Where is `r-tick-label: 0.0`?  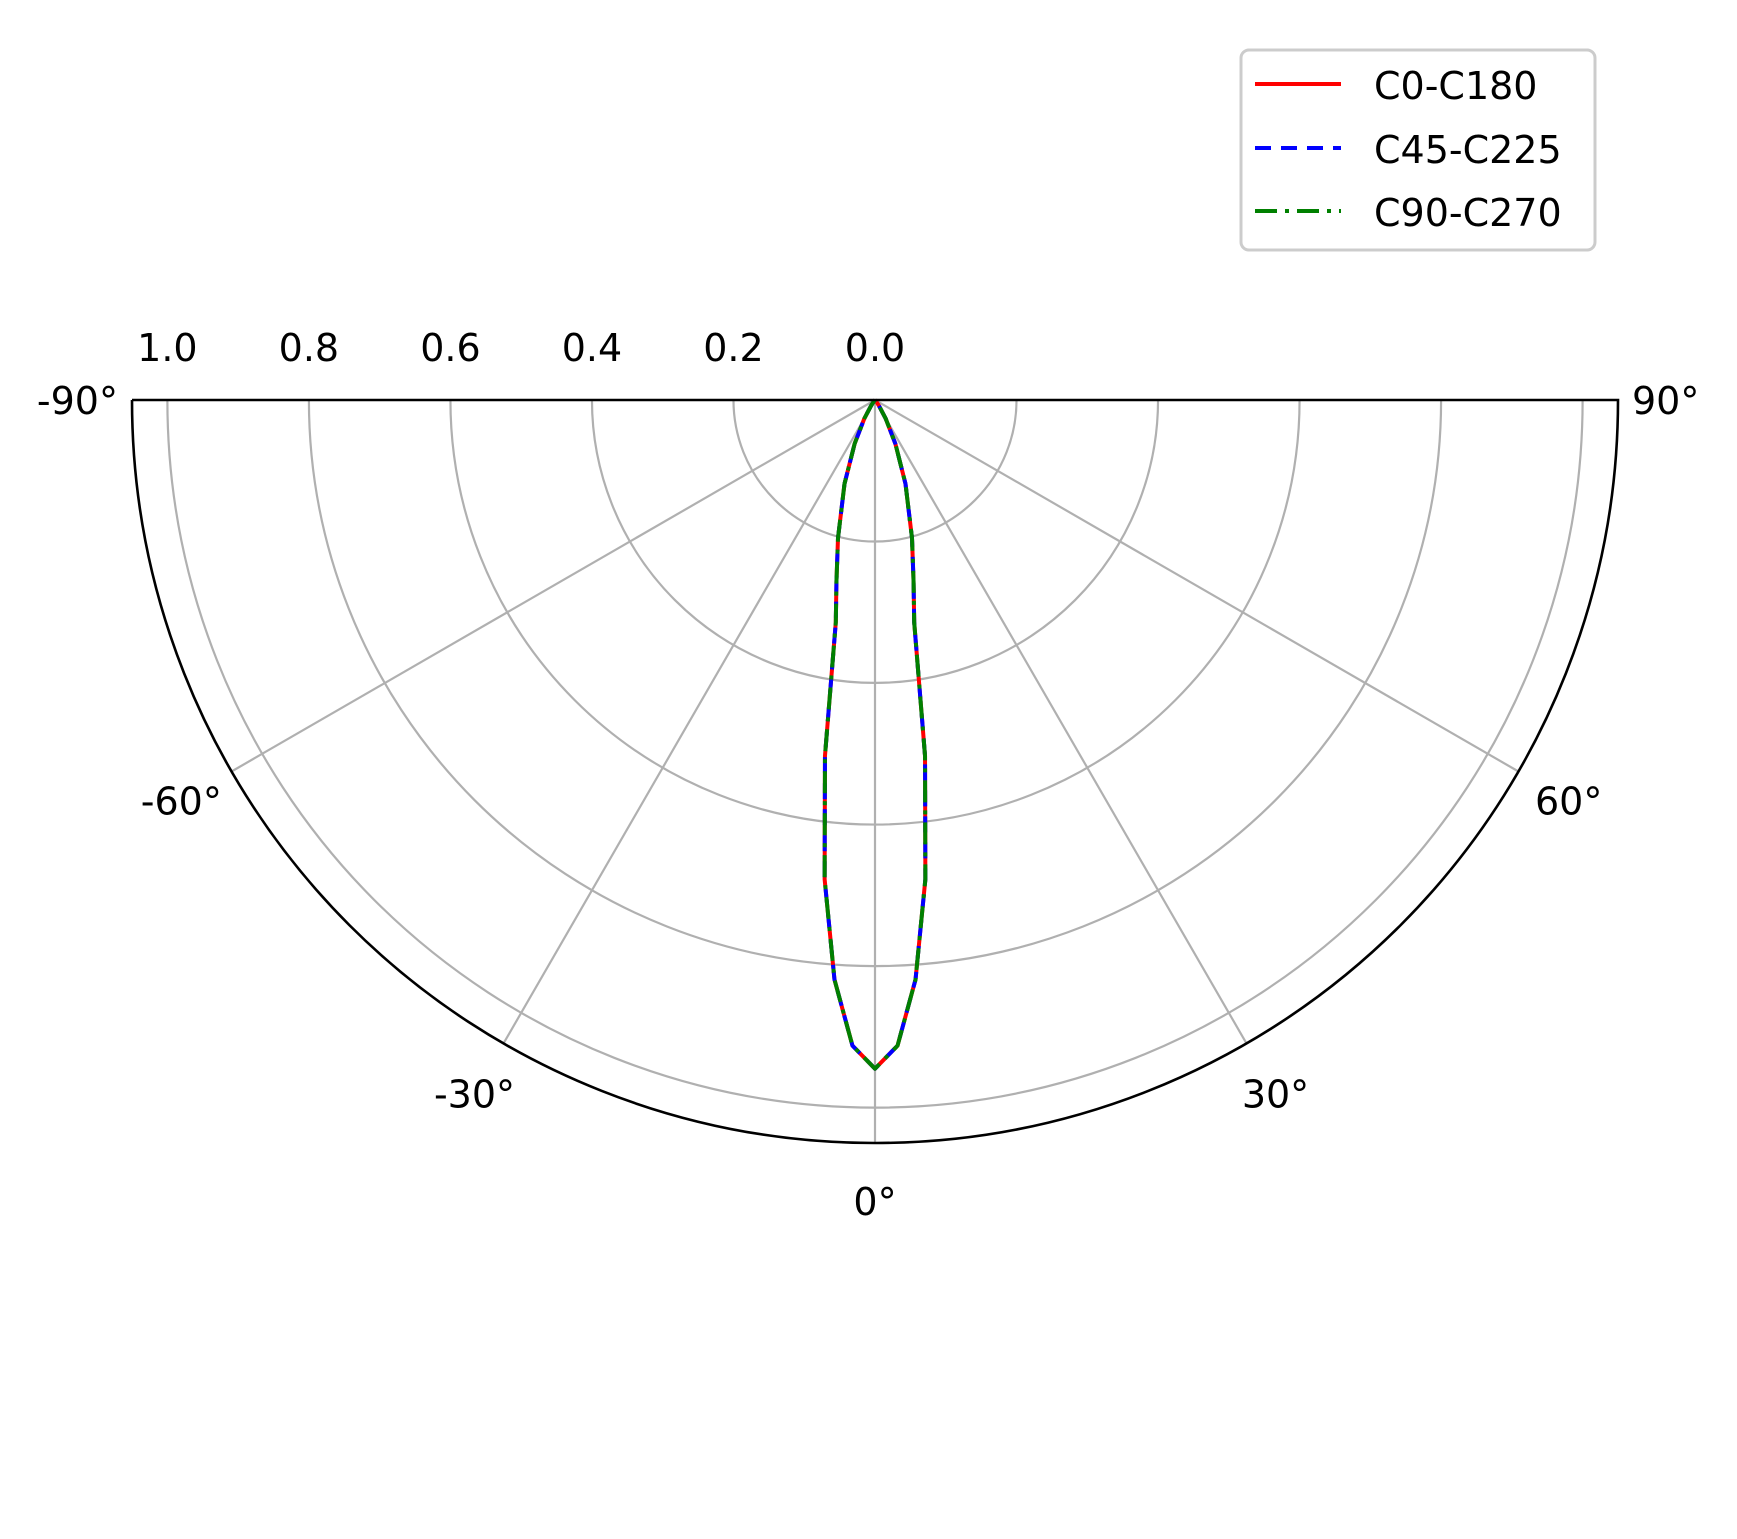
r-tick-label: 0.0 is located at coordinates (875, 348).